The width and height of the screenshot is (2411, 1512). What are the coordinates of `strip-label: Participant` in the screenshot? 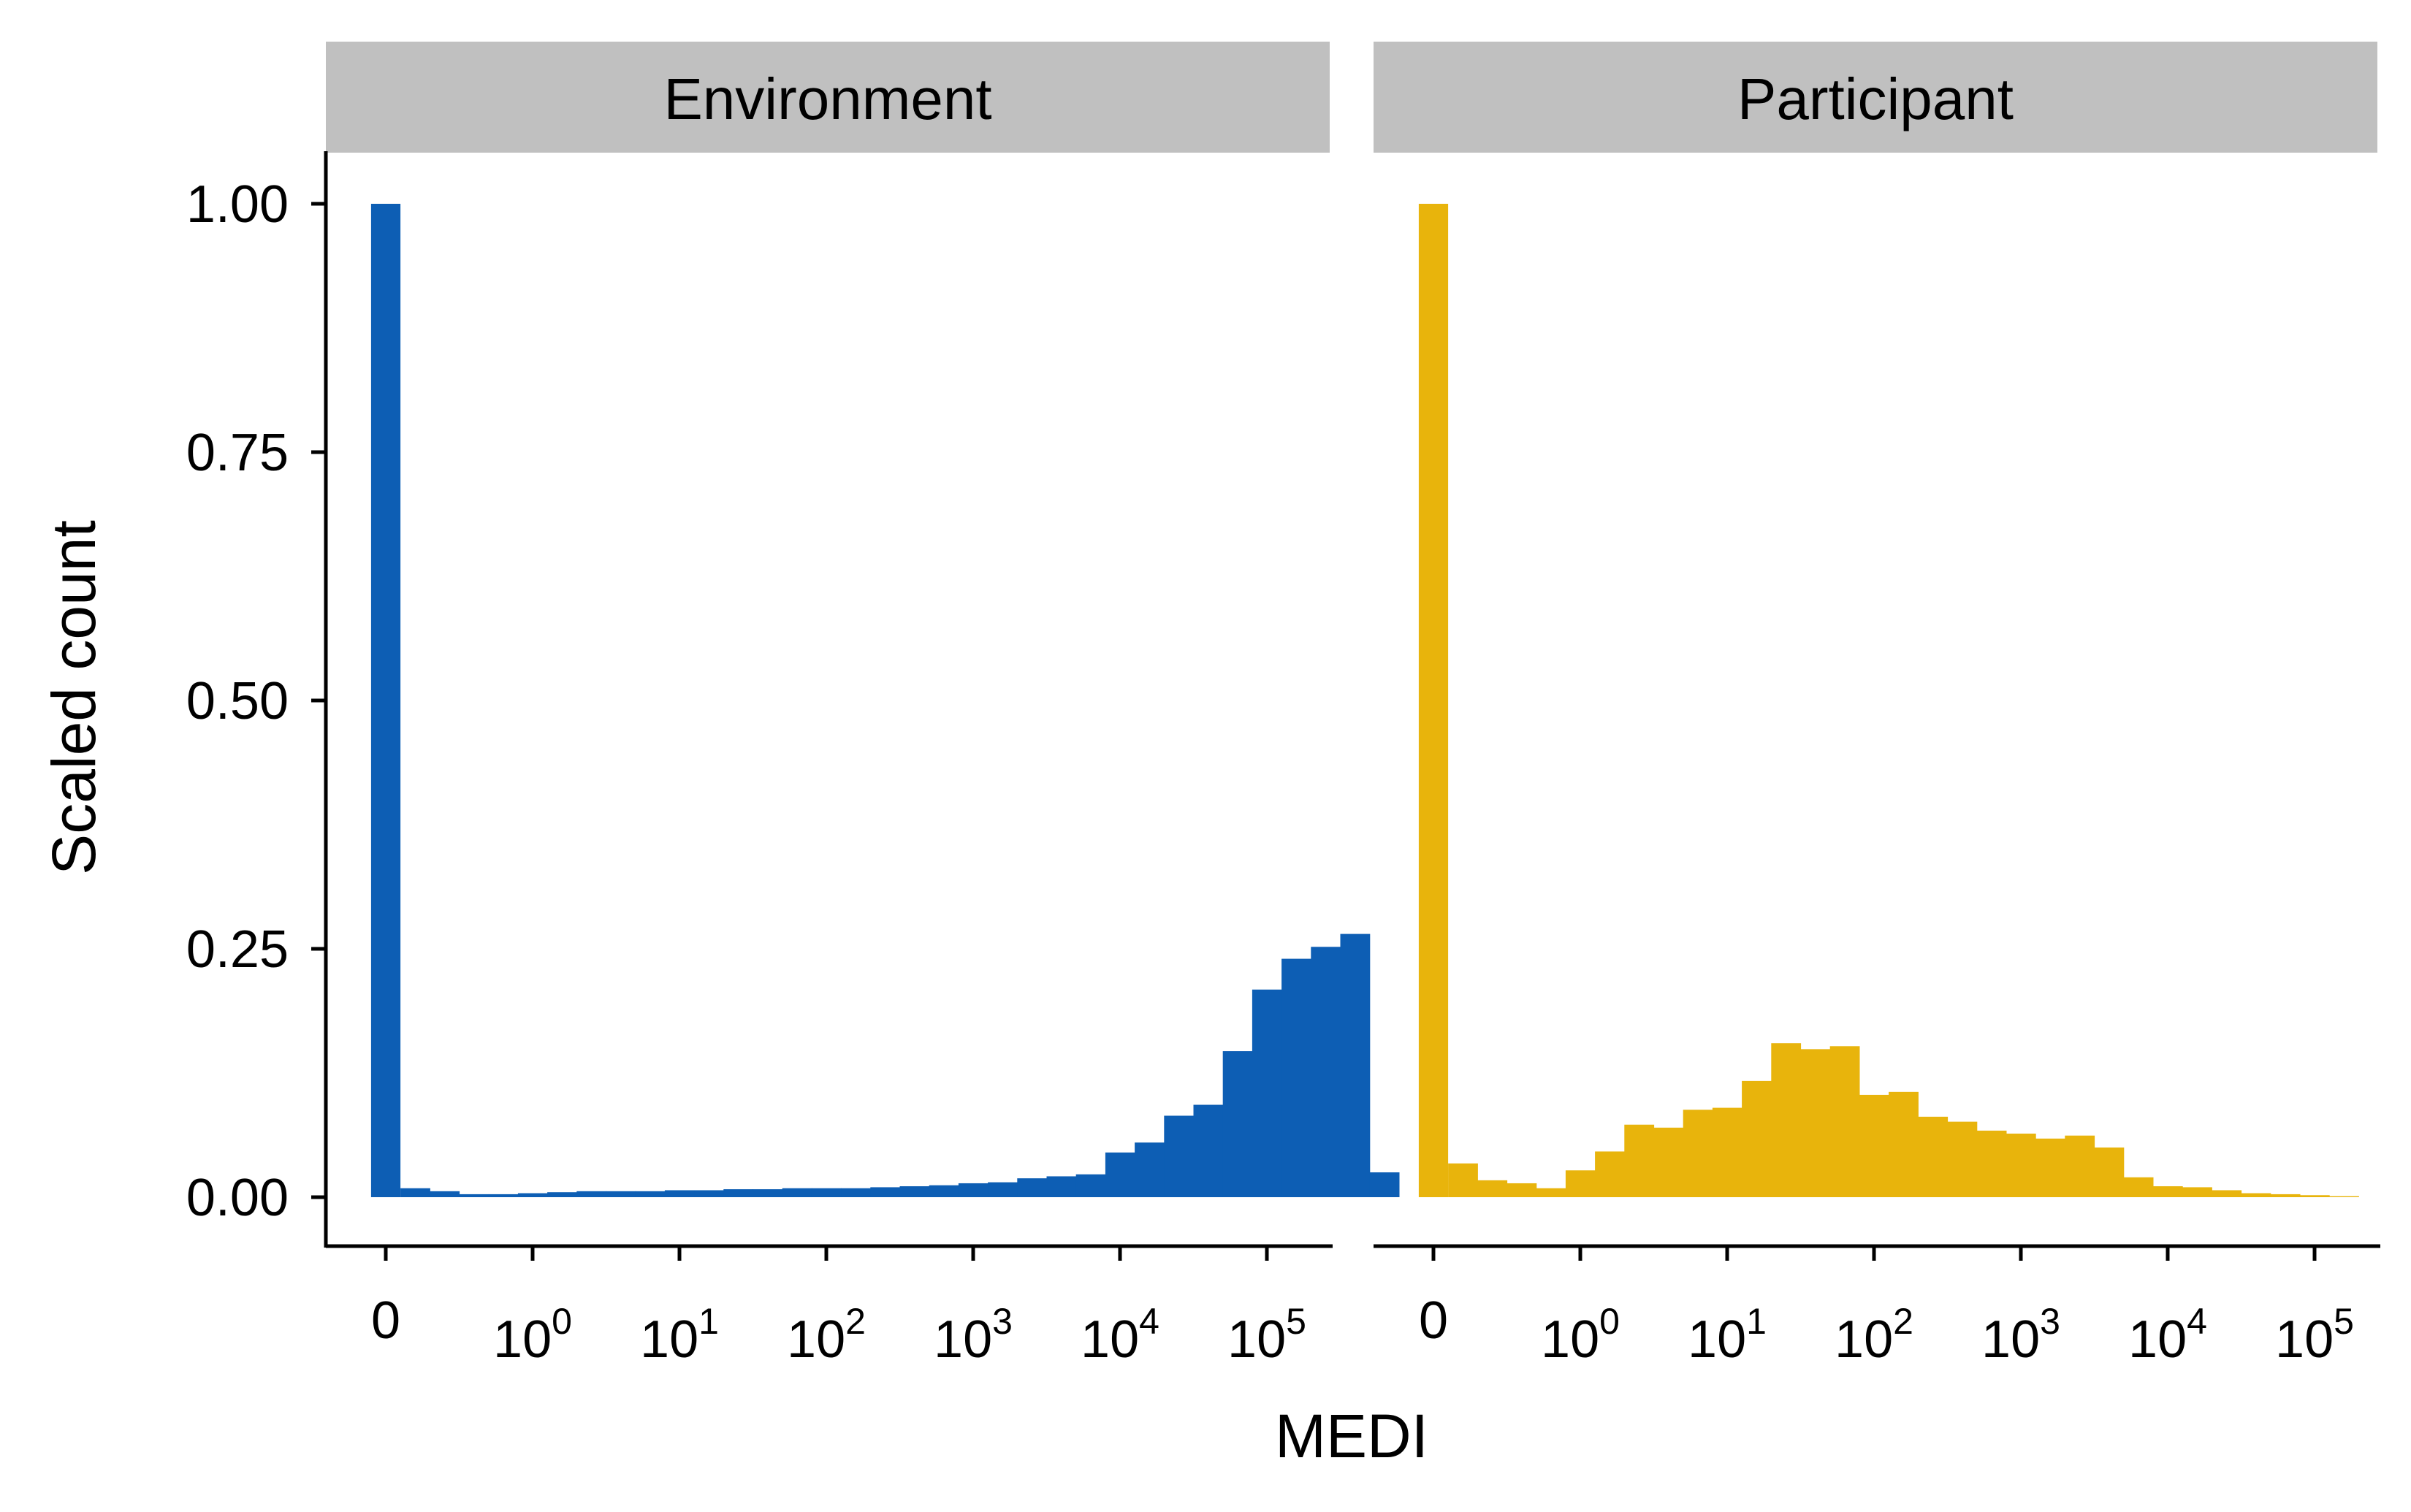 It's located at (1875, 98).